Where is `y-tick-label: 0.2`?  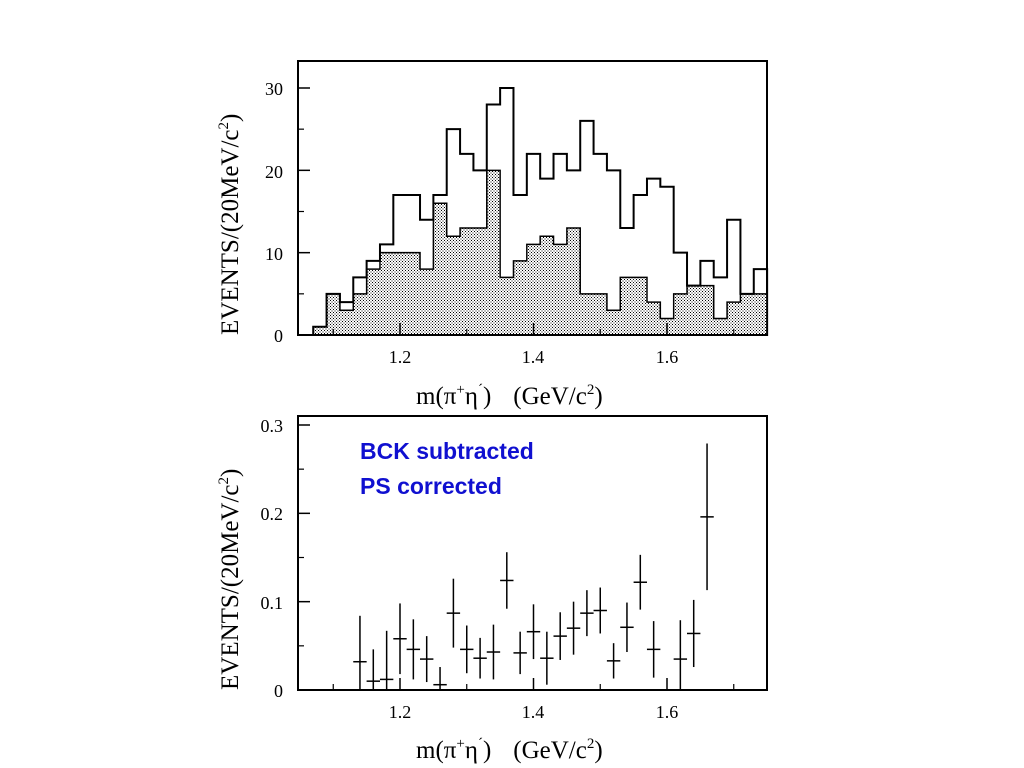
y-tick-label: 0.2 is located at coordinates (272, 514).